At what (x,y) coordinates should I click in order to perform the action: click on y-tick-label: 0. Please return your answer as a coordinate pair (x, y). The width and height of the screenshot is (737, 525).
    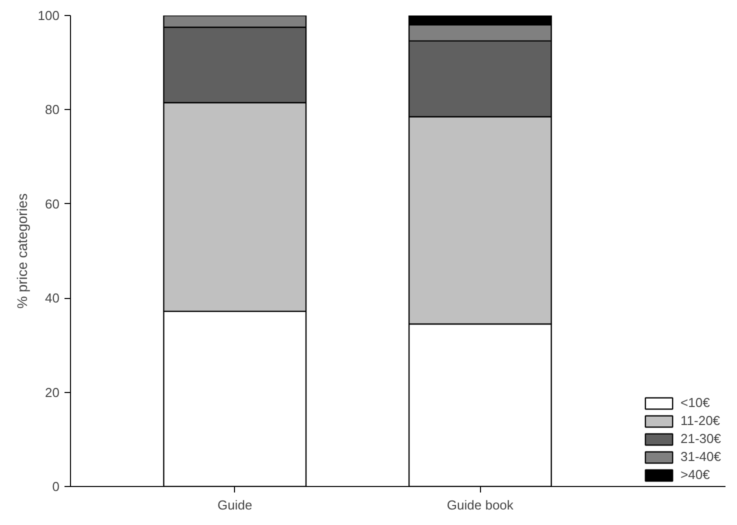
    Looking at the image, I should click on (56, 486).